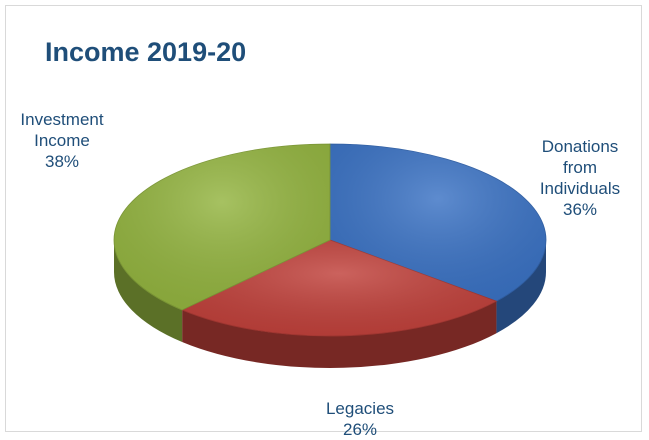 The height and width of the screenshot is (440, 649). What do you see at coordinates (580, 167) in the screenshot?
I see `slice-label-donations-line2: from` at bounding box center [580, 167].